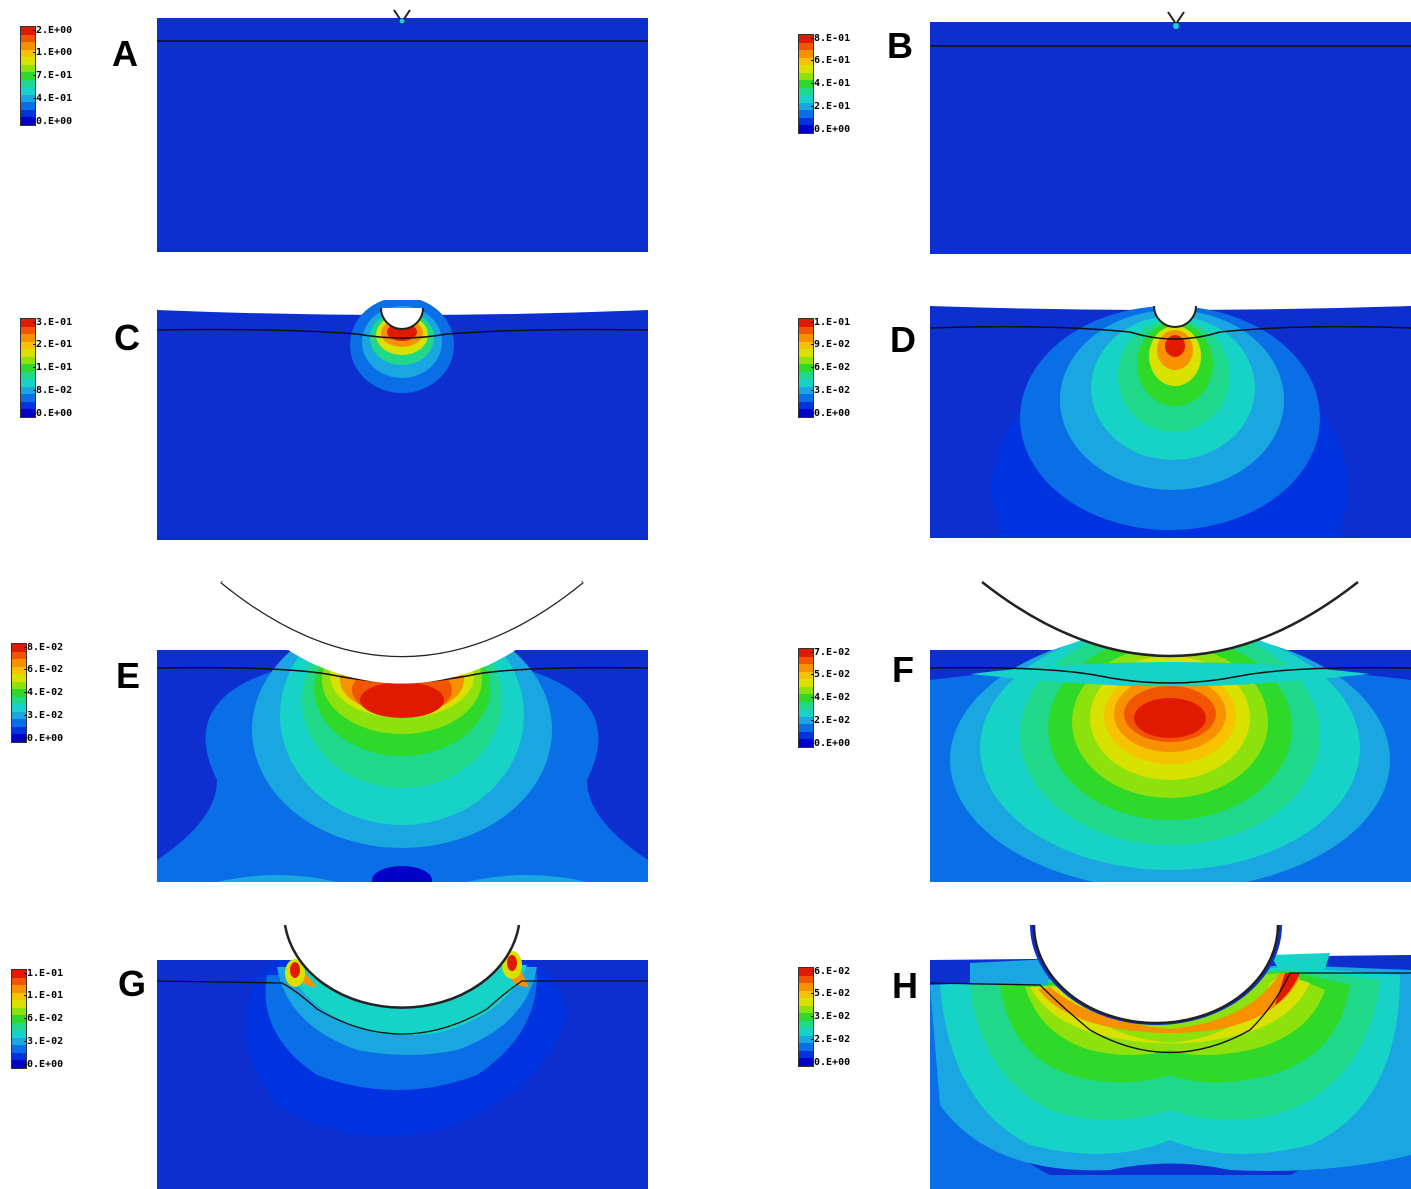 The image size is (1411, 1189). I want to click on panel-label-a: A, so click(125, 53).